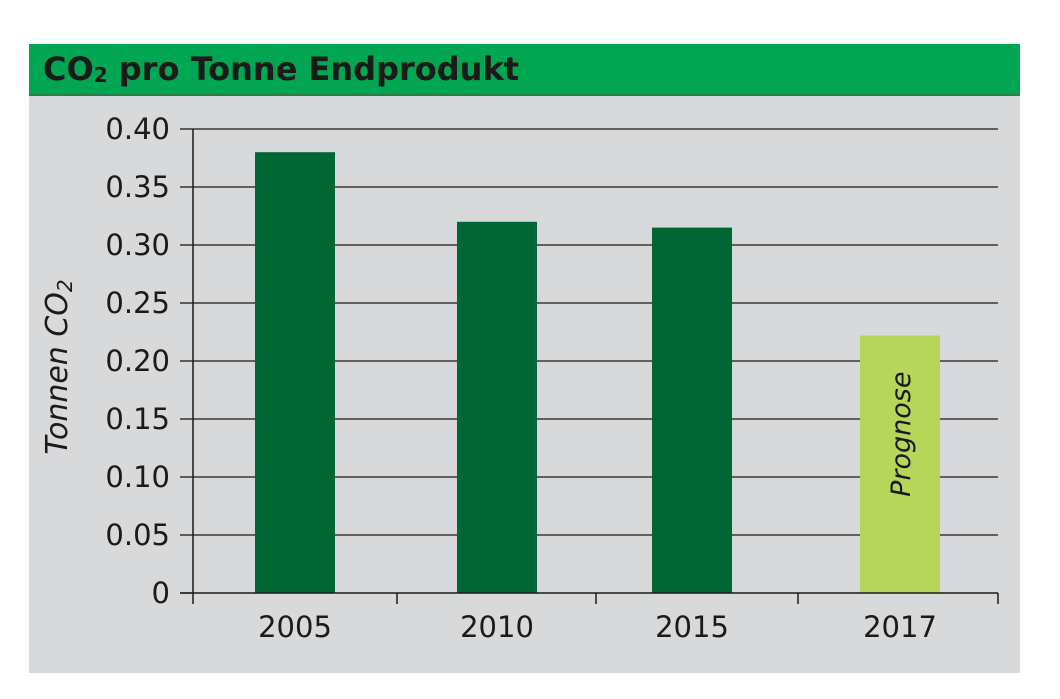  I want to click on x-tick-label: 2005, so click(295, 627).